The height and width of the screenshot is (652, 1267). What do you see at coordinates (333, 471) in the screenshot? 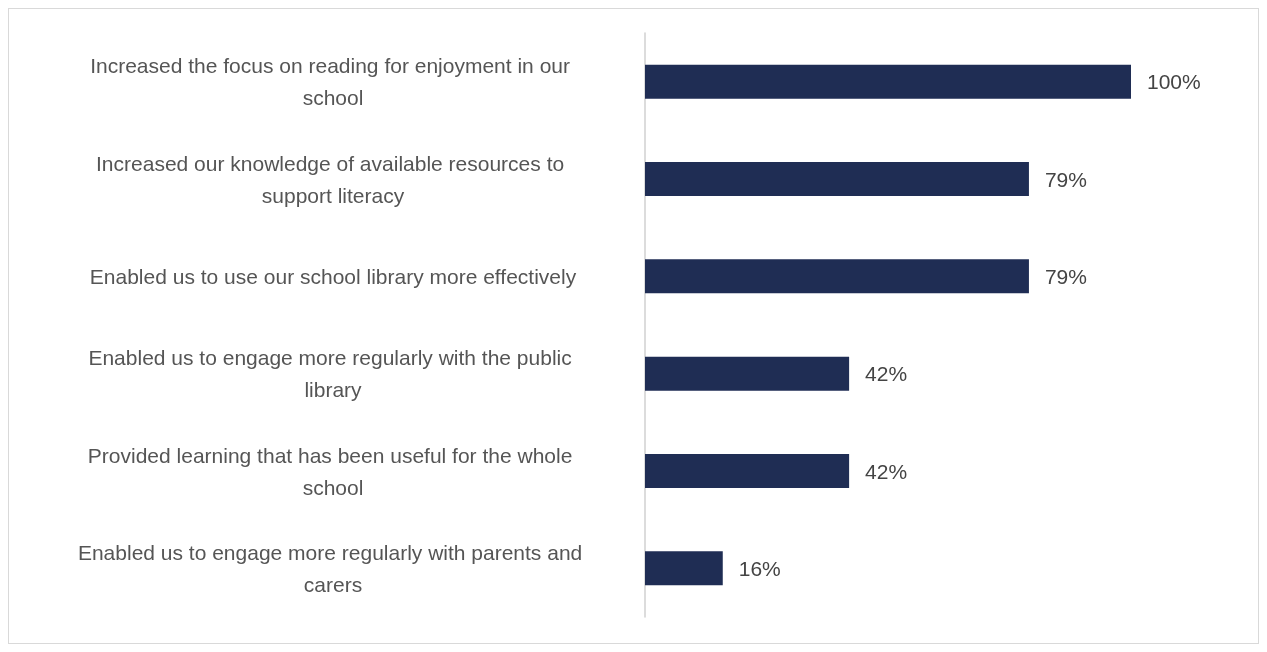
I see `y-tick-label: Provided learning that has been useful for the whole school` at bounding box center [333, 471].